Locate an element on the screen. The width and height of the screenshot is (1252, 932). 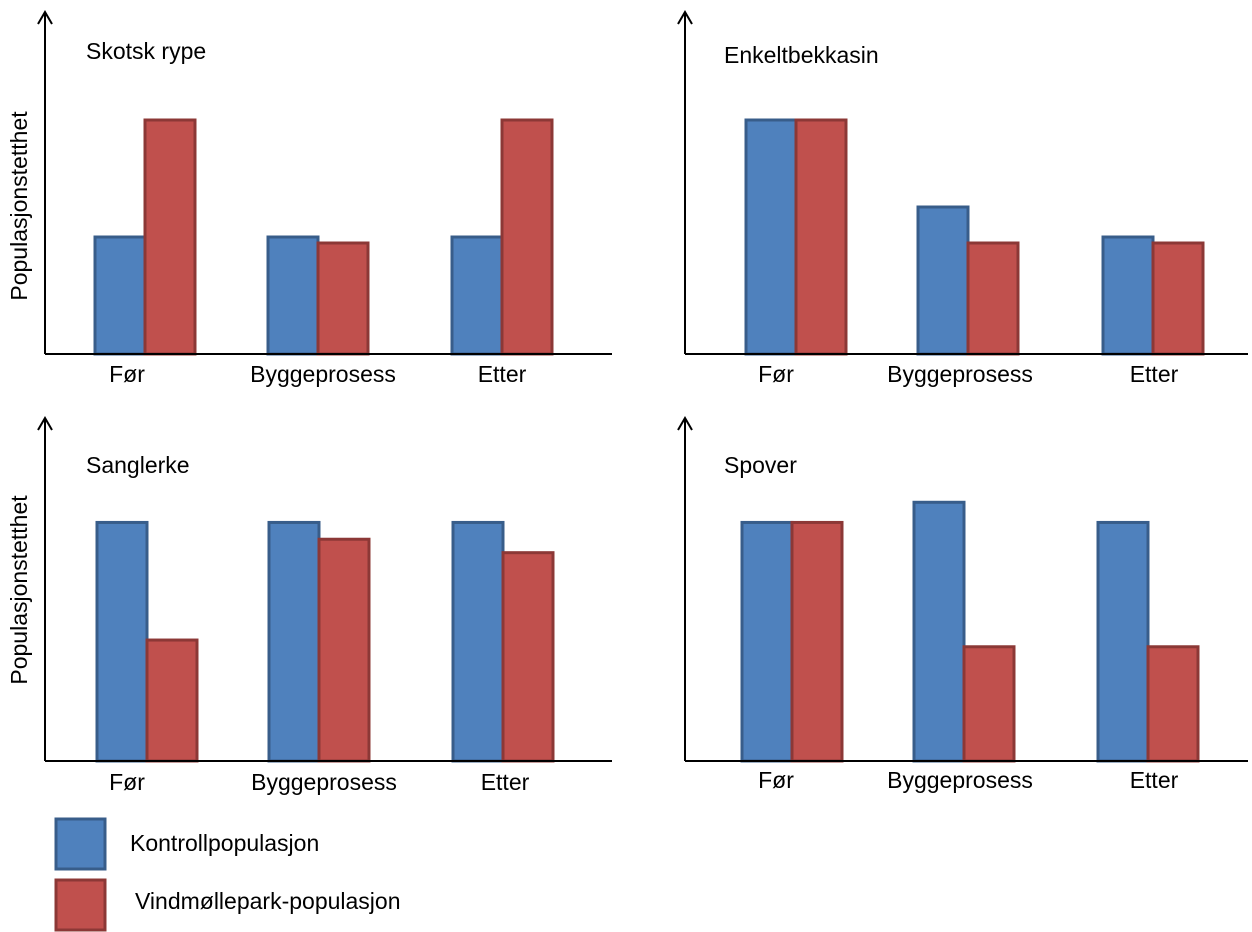
panel-title: Spover is located at coordinates (760, 465).